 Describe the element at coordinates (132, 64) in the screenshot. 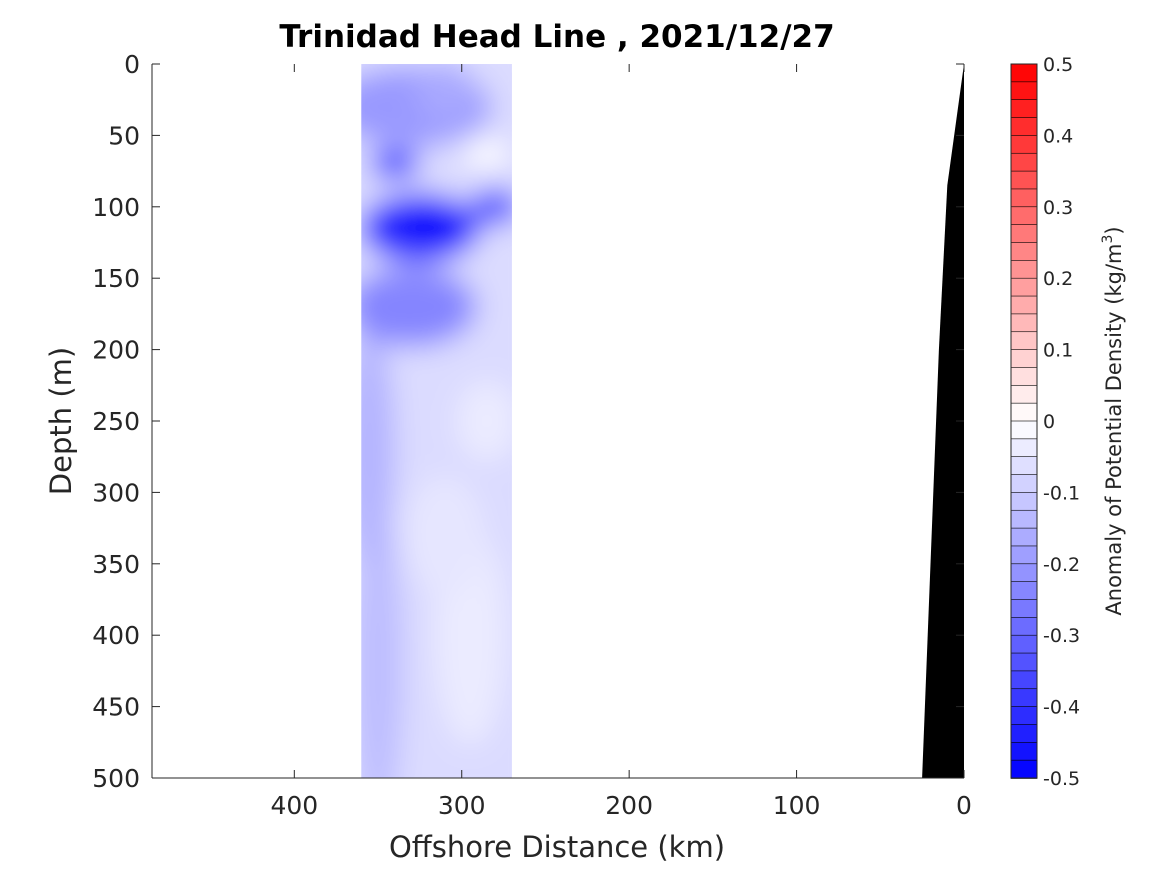

I see `y-tick-label: 0` at that location.